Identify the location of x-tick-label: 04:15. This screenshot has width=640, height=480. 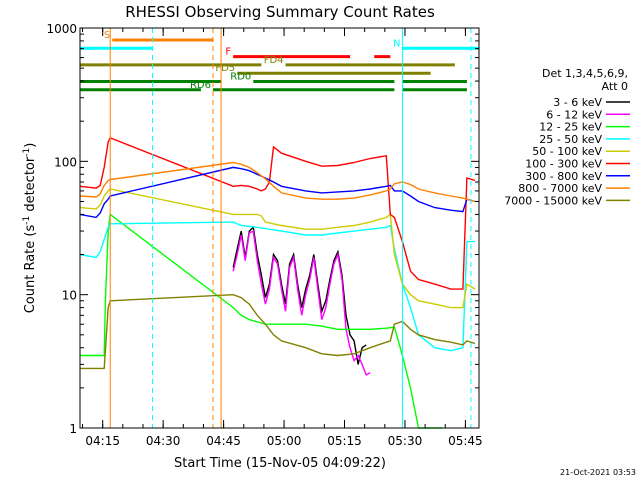
(102, 441).